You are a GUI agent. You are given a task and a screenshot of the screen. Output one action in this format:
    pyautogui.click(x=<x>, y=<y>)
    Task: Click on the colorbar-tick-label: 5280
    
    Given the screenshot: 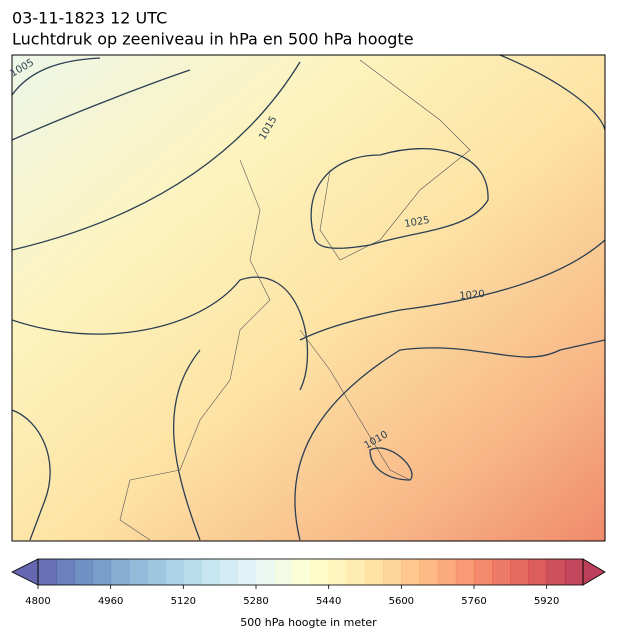 What is the action you would take?
    pyautogui.click(x=255, y=601)
    